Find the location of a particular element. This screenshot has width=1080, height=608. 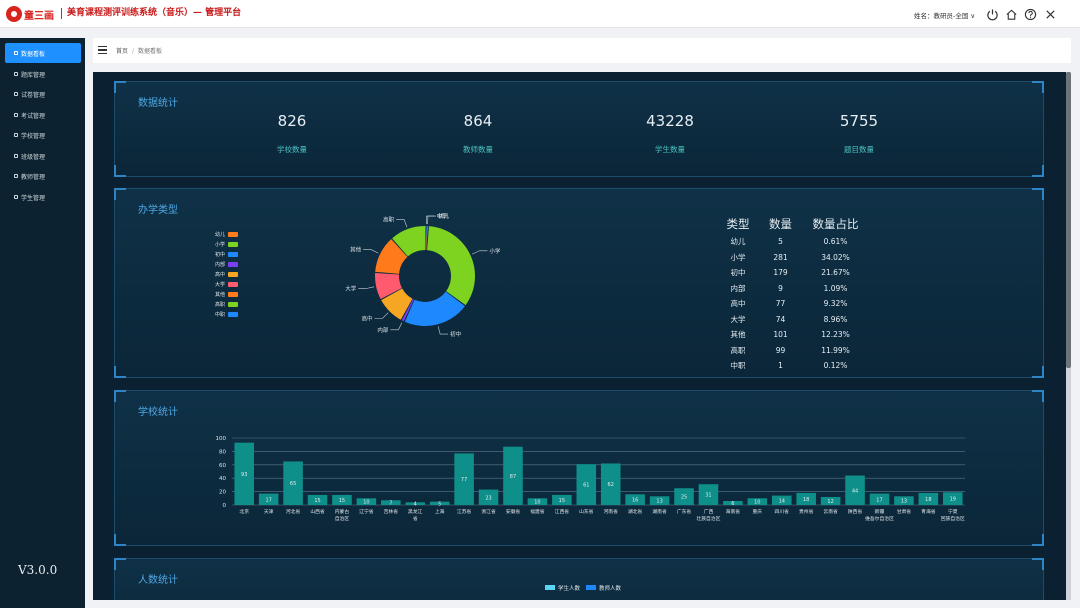

bar-value-label: 10 is located at coordinates (366, 503).